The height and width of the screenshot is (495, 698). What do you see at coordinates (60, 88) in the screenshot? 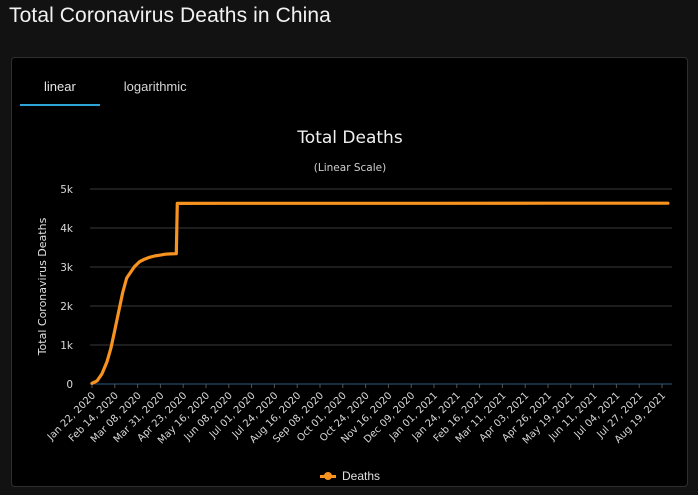
I see `tab-linear: linear` at bounding box center [60, 88].